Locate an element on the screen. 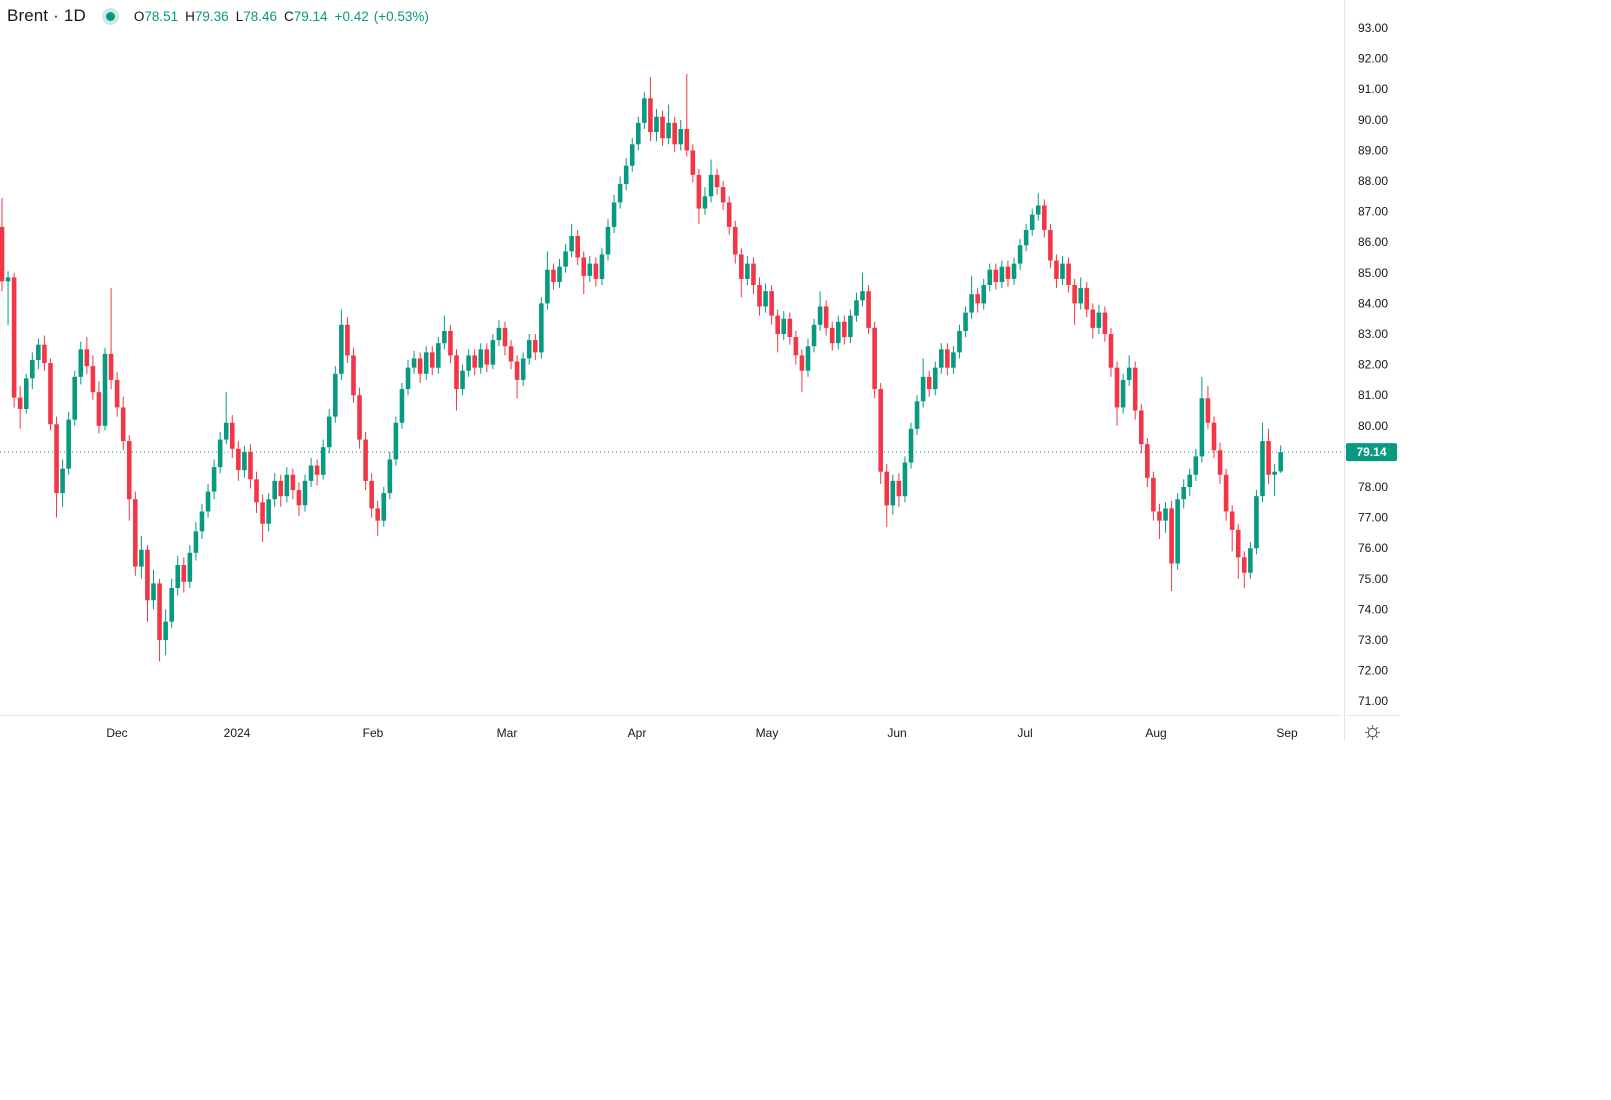 The width and height of the screenshot is (1611, 1100). open-value: 78.51 is located at coordinates (161, 16).